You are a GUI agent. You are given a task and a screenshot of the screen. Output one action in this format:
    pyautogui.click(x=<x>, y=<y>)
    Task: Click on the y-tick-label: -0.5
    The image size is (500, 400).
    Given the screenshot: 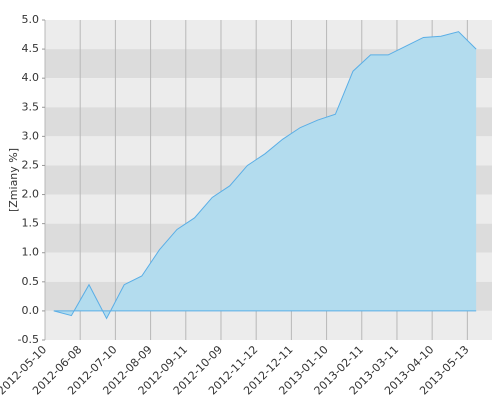 What is the action you would take?
    pyautogui.click(x=28, y=339)
    